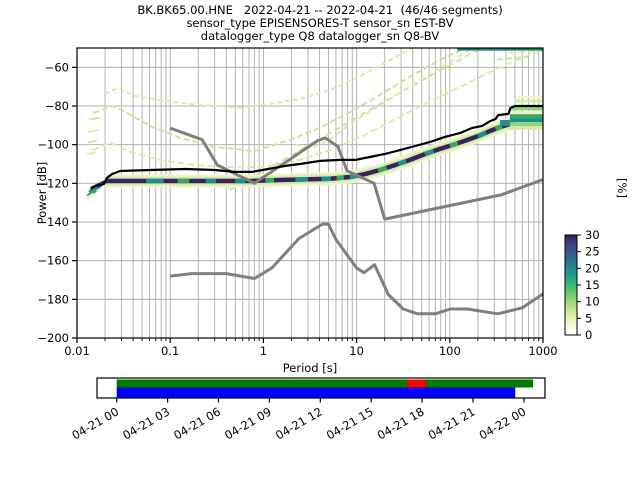  Describe the element at coordinates (299, 423) in the screenshot. I see `timeline-tick-label: 04-21 12` at that location.